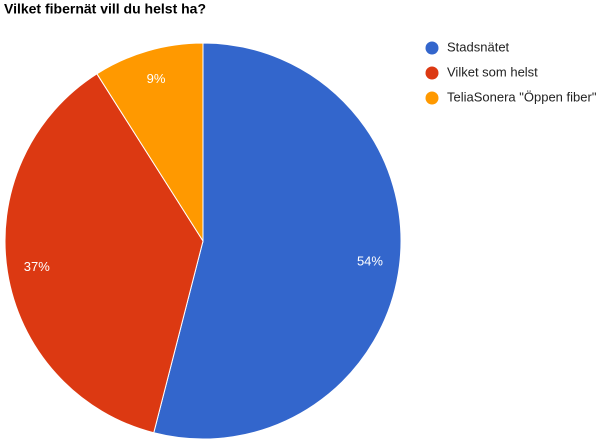  What do you see at coordinates (478, 46) in the screenshot?
I see `legend-label: Stadsnätet` at bounding box center [478, 46].